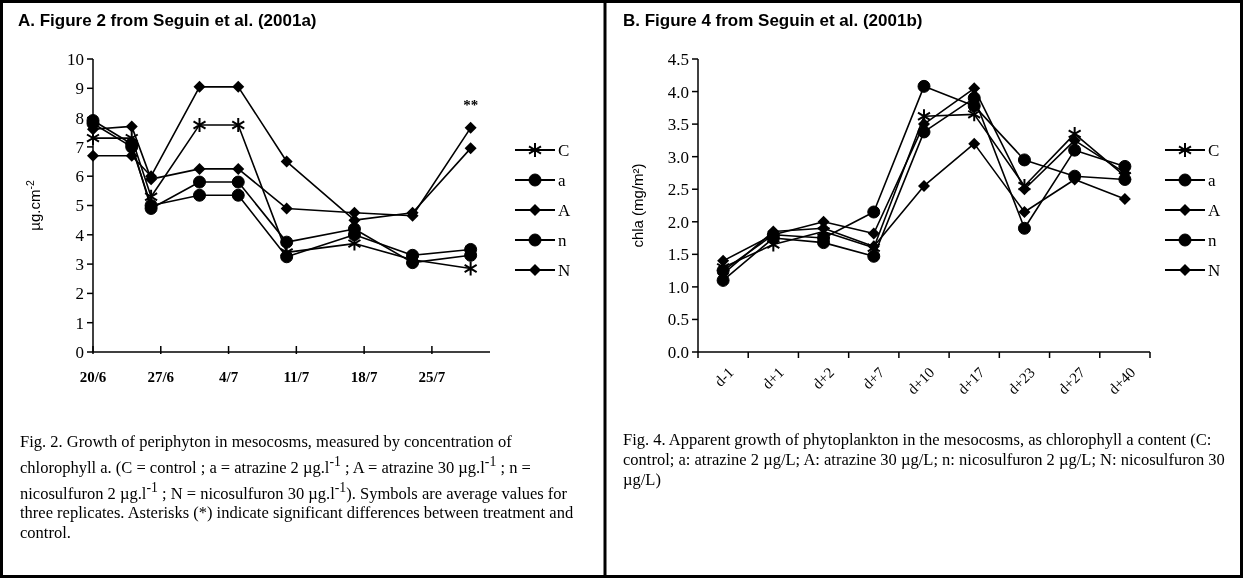 This screenshot has width=1243, height=578. I want to click on x-tick-label: 11/7, so click(296, 377).